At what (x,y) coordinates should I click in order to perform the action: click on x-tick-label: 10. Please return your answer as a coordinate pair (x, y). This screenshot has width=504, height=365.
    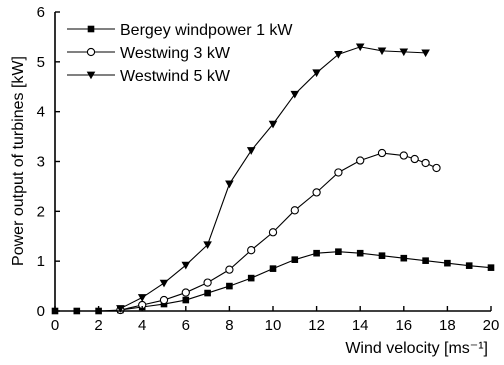
    Looking at the image, I should click on (273, 325).